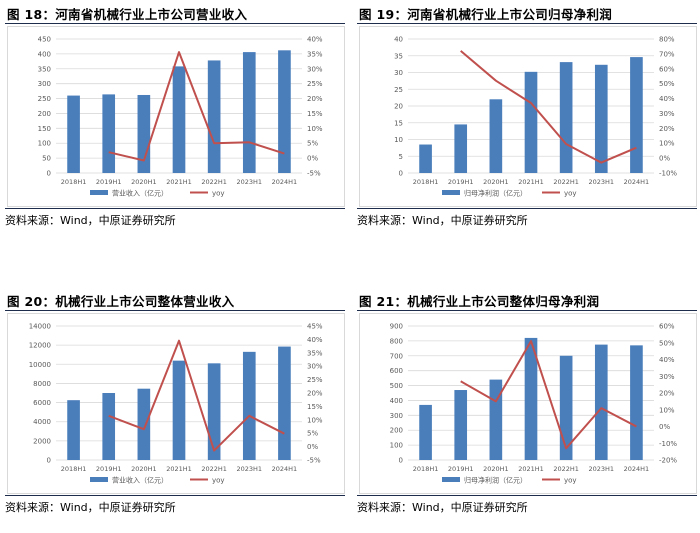 The height and width of the screenshot is (533, 700). Describe the element at coordinates (315, 99) in the screenshot. I see `right-axis-tick-label: 20%` at that location.